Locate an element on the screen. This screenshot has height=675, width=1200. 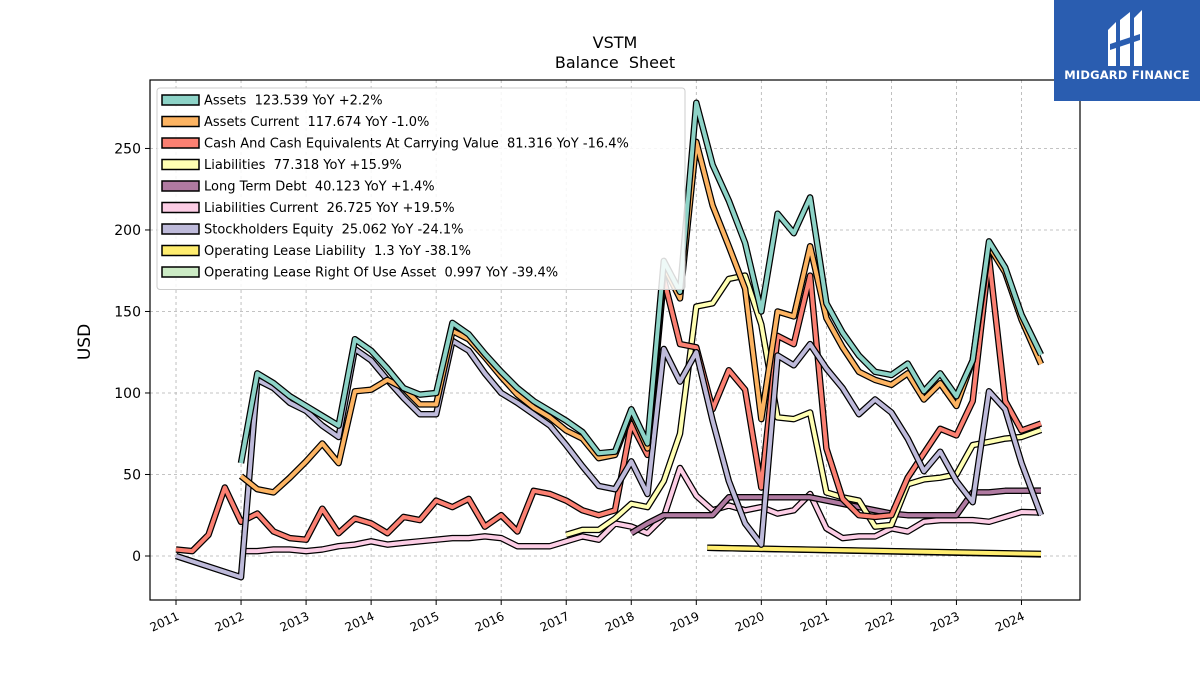
legend-box is located at coordinates (421, 188).